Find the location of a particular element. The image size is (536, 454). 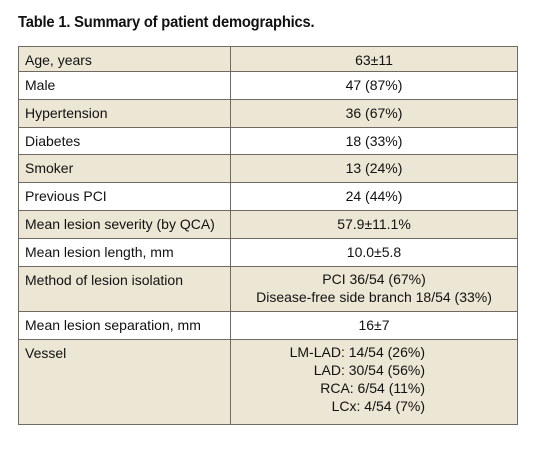

row-label: Age, years is located at coordinates (124, 59).